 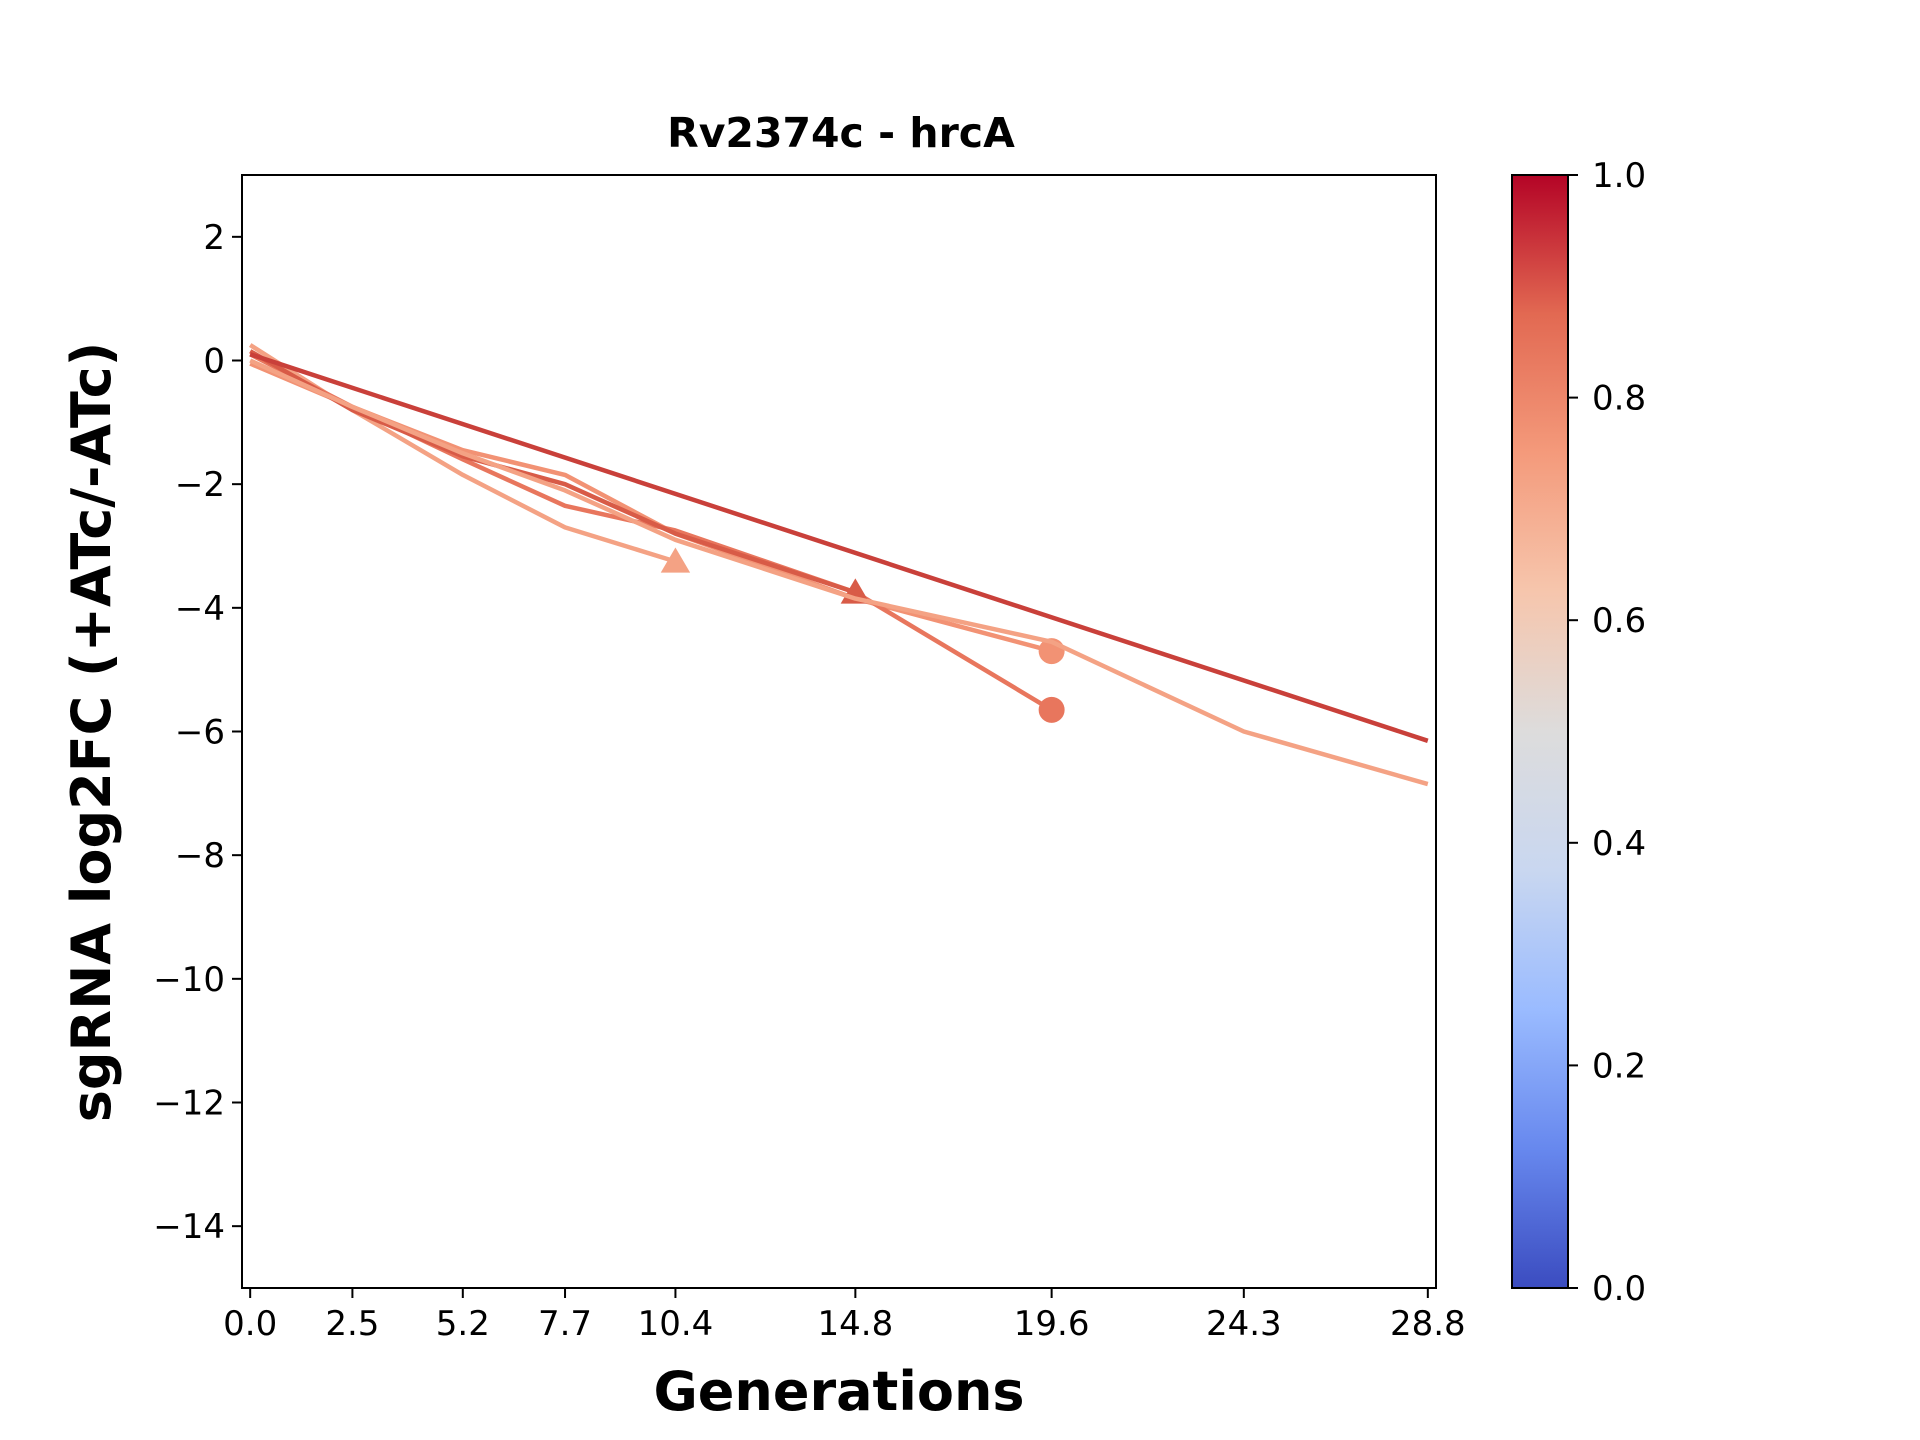 I want to click on x-axis-title: Generations, so click(x=838, y=1391).